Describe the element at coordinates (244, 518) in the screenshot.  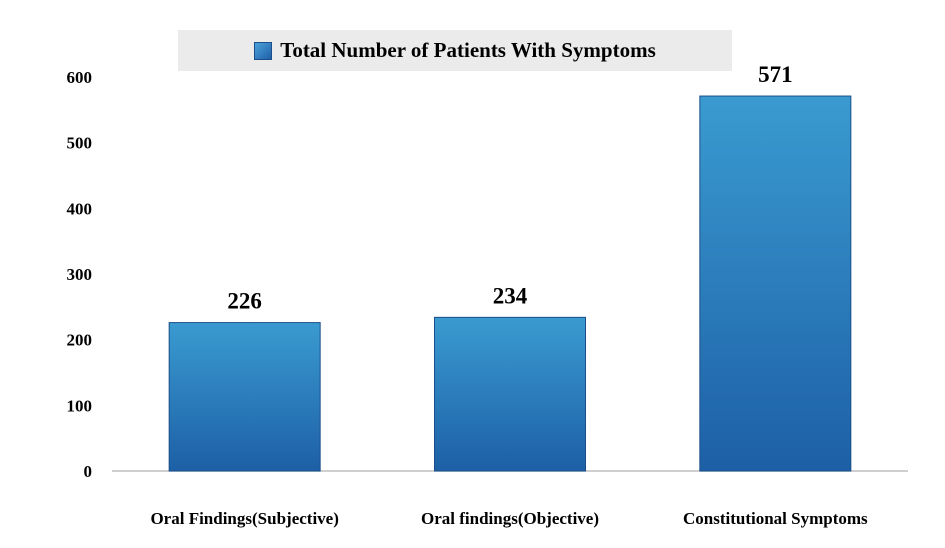
I see `x-tick-label: Oral Findings(Subjective)` at that location.